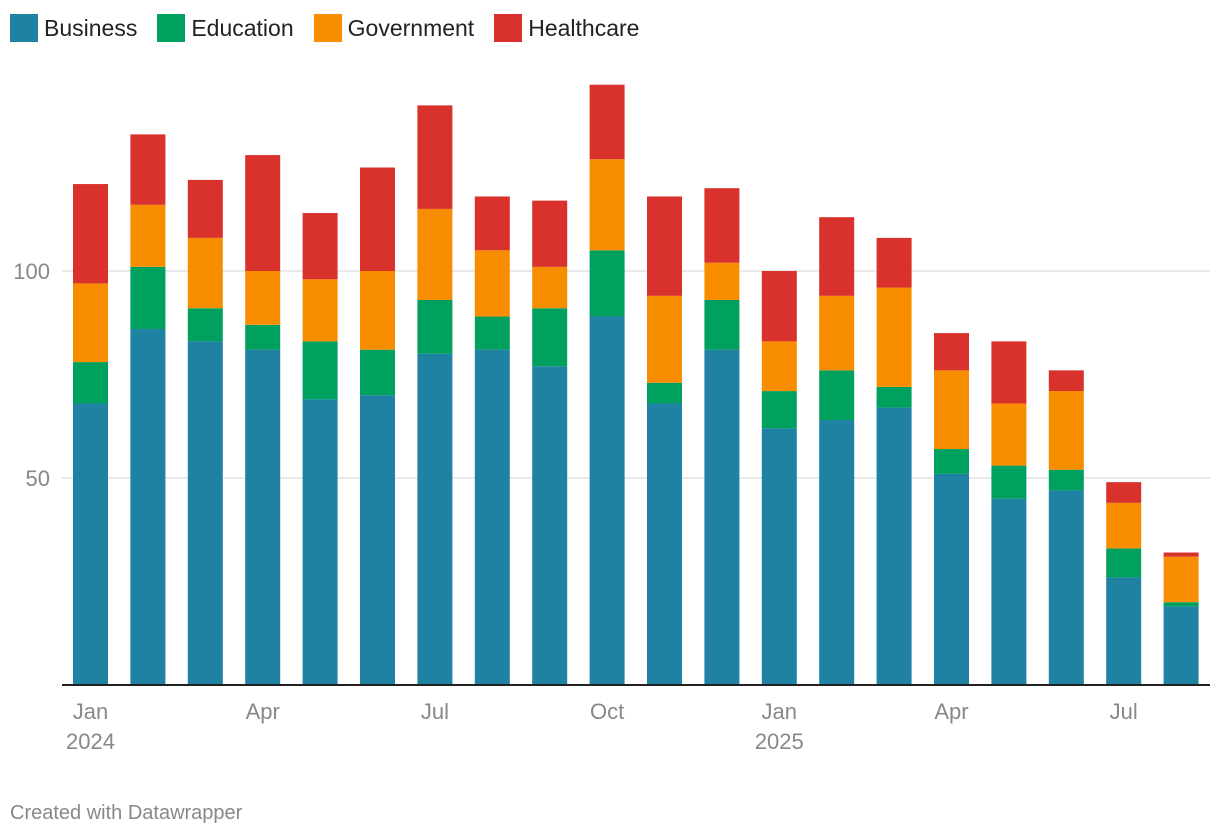 The width and height of the screenshot is (1220, 838). I want to click on bar-education-feb-2025, so click(837, 395).